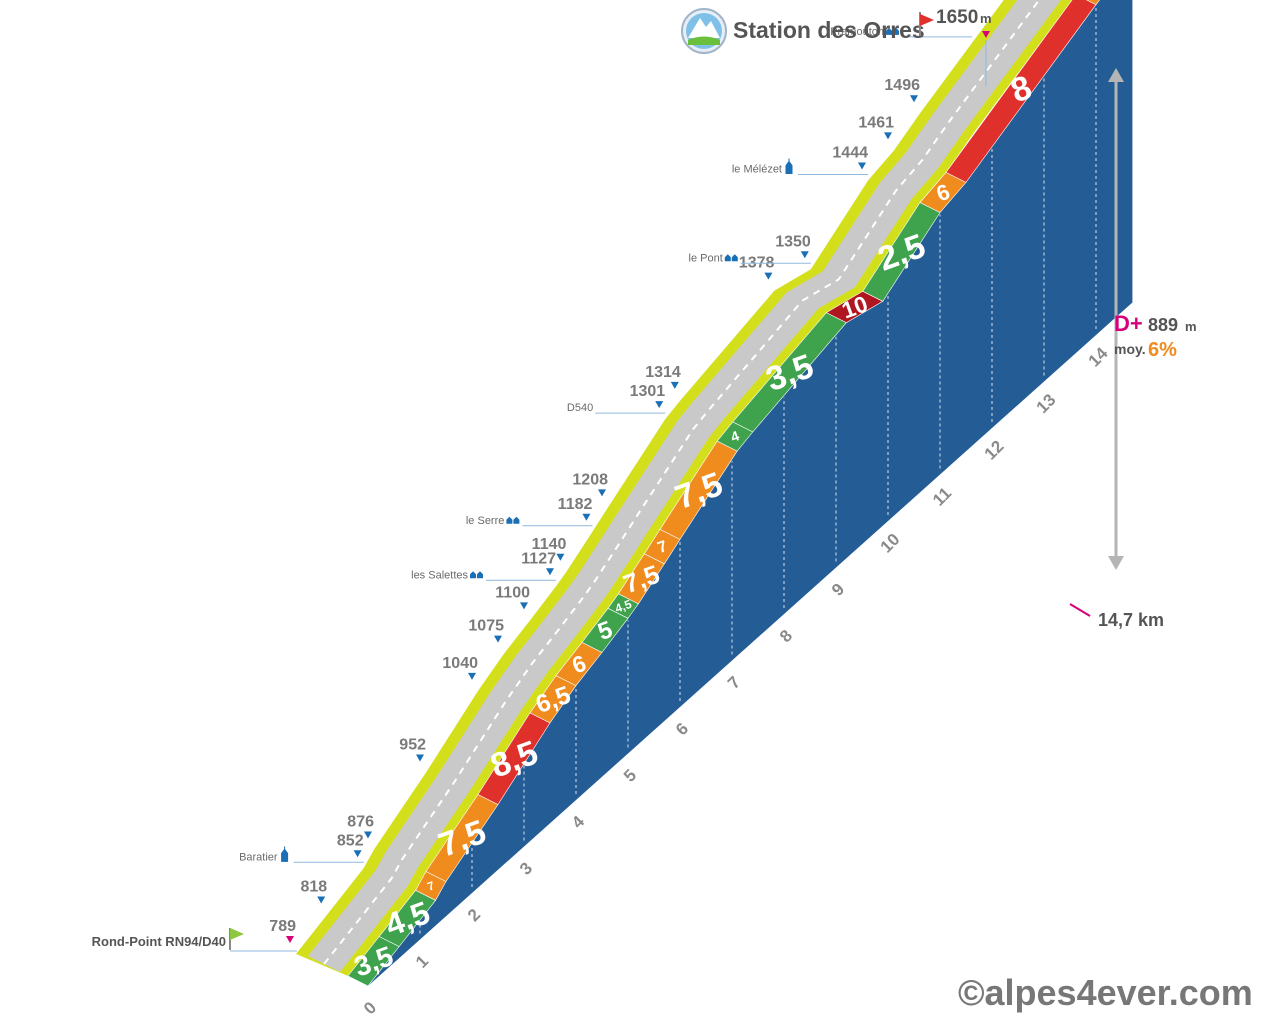 Image resolution: width=1280 pixels, height=1024 pixels. Describe the element at coordinates (793, 241) in the screenshot. I see `altitude-label: 1350` at that location.